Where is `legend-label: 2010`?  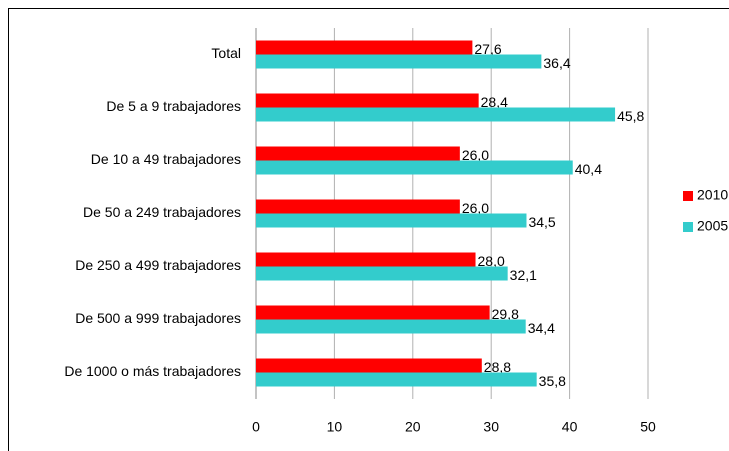
legend-label: 2010 is located at coordinates (712, 195).